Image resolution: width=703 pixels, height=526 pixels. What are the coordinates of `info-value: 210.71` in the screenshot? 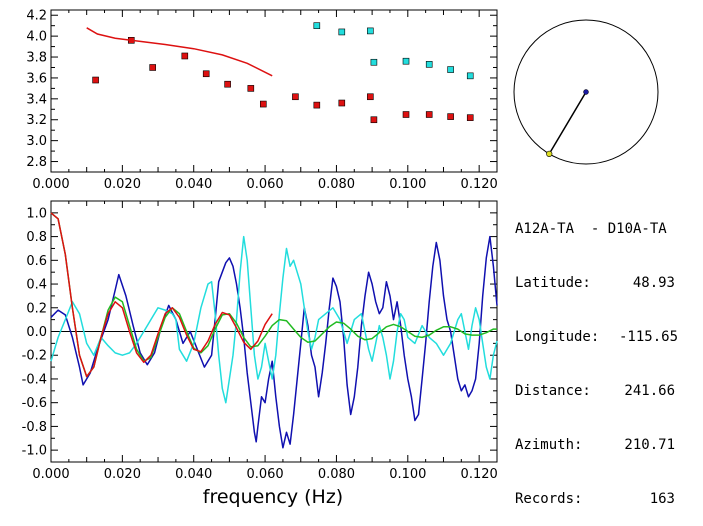 It's located at (649, 445).